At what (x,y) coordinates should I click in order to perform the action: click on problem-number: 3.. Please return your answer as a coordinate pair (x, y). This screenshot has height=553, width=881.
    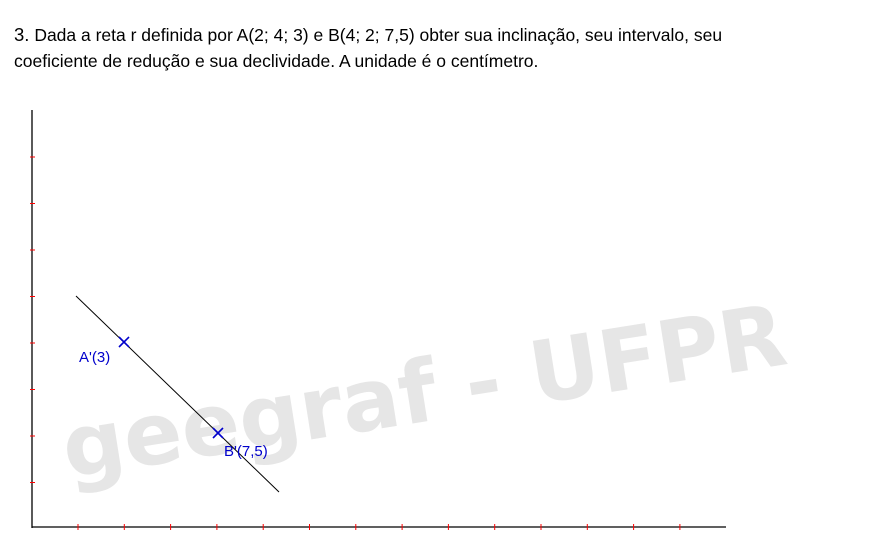
    Looking at the image, I should click on (22, 34).